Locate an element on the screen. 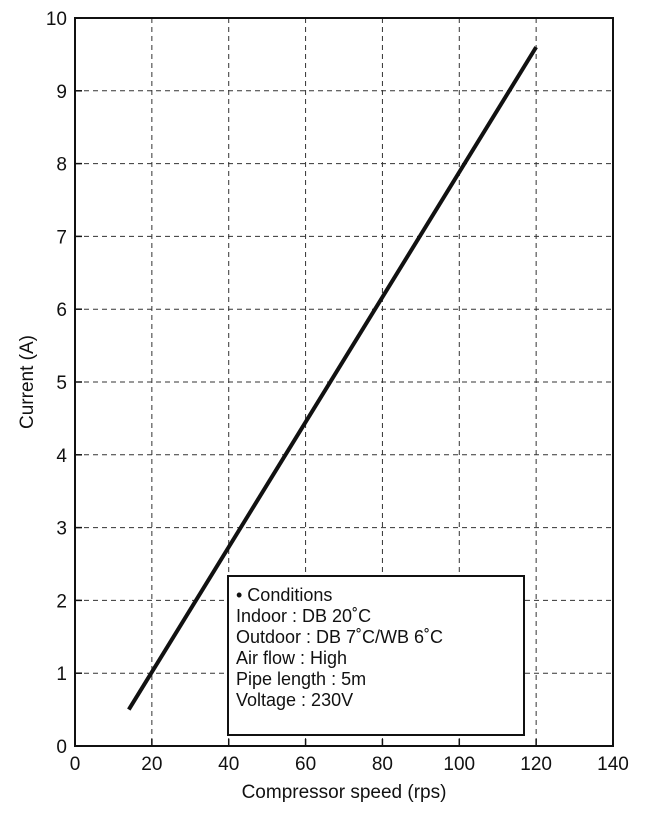 The image size is (652, 814). y-tick-label: 0 is located at coordinates (61, 747).